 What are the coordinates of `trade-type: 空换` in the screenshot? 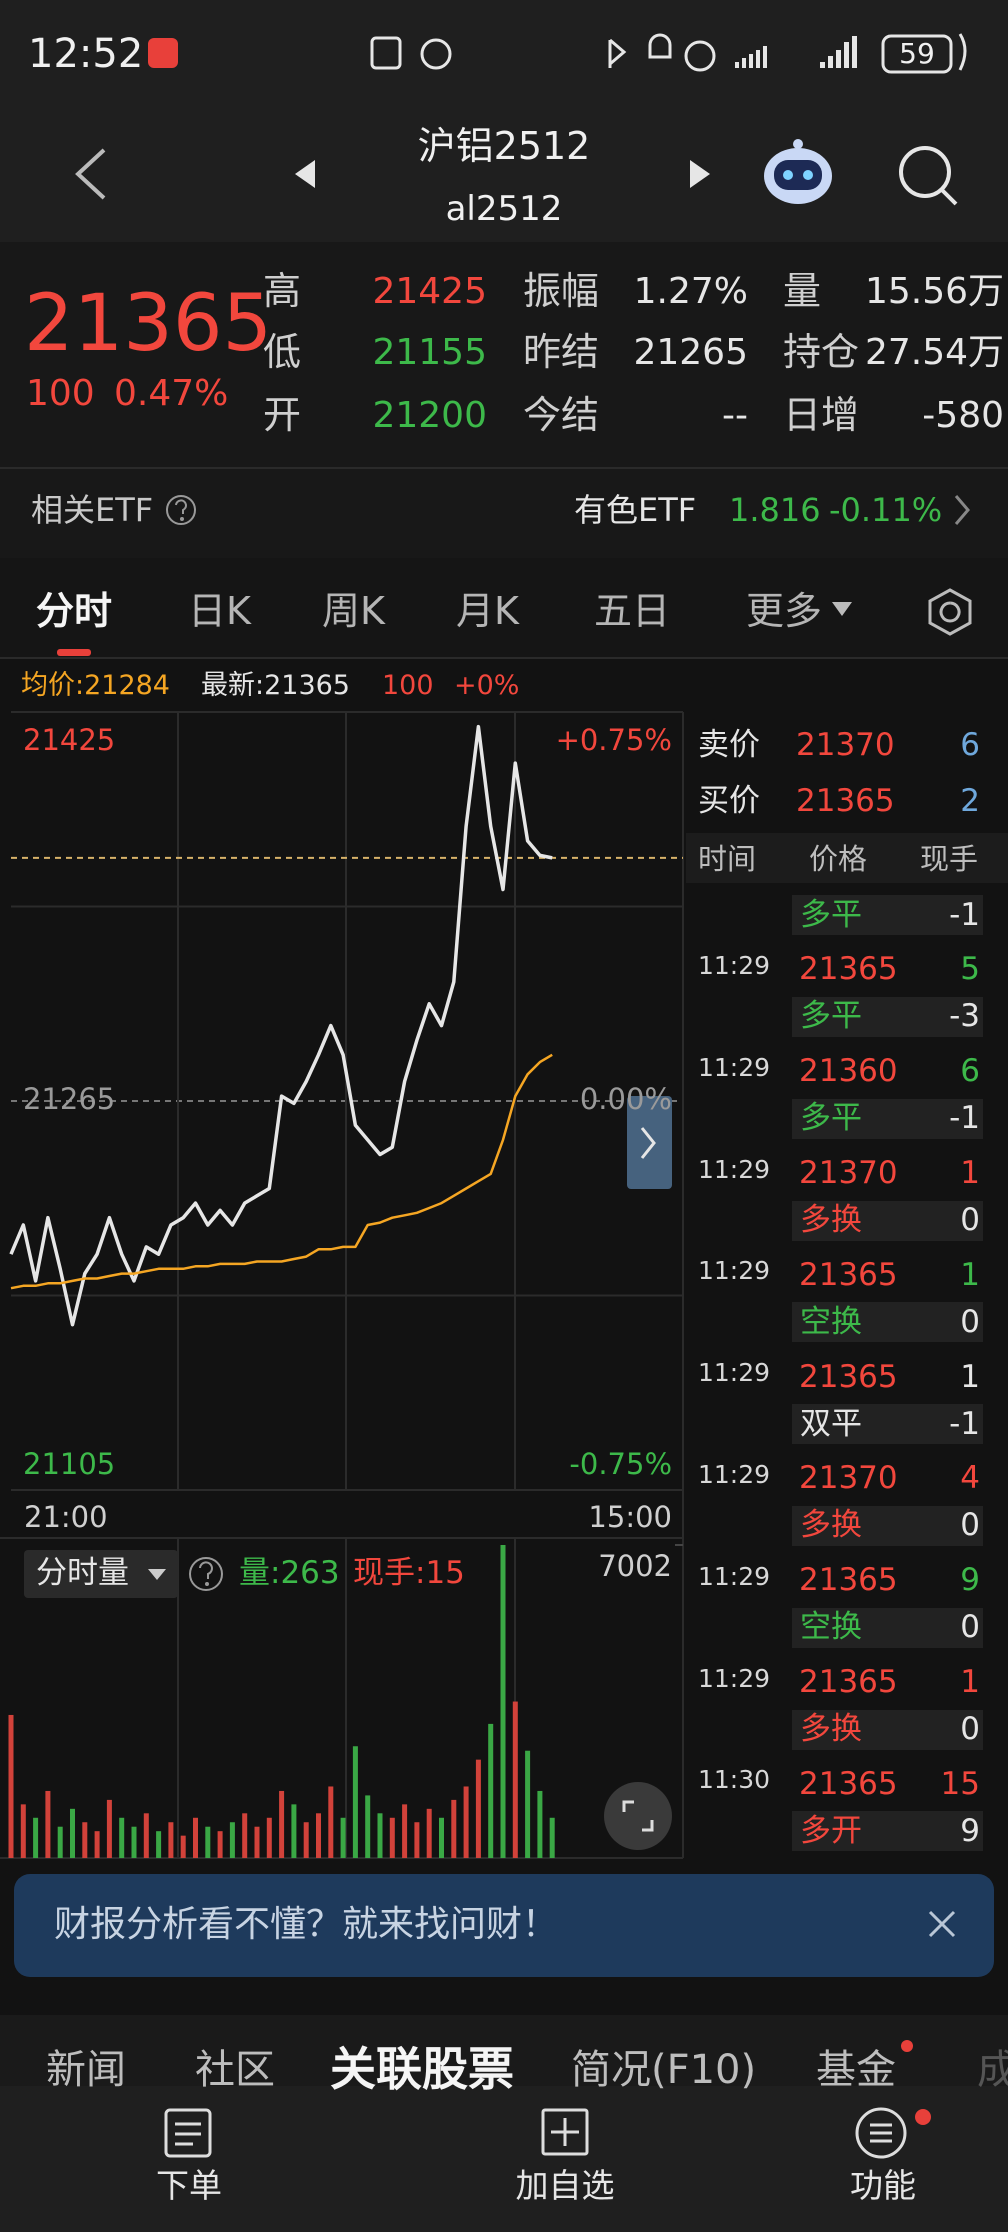 It's located at (831, 1627).